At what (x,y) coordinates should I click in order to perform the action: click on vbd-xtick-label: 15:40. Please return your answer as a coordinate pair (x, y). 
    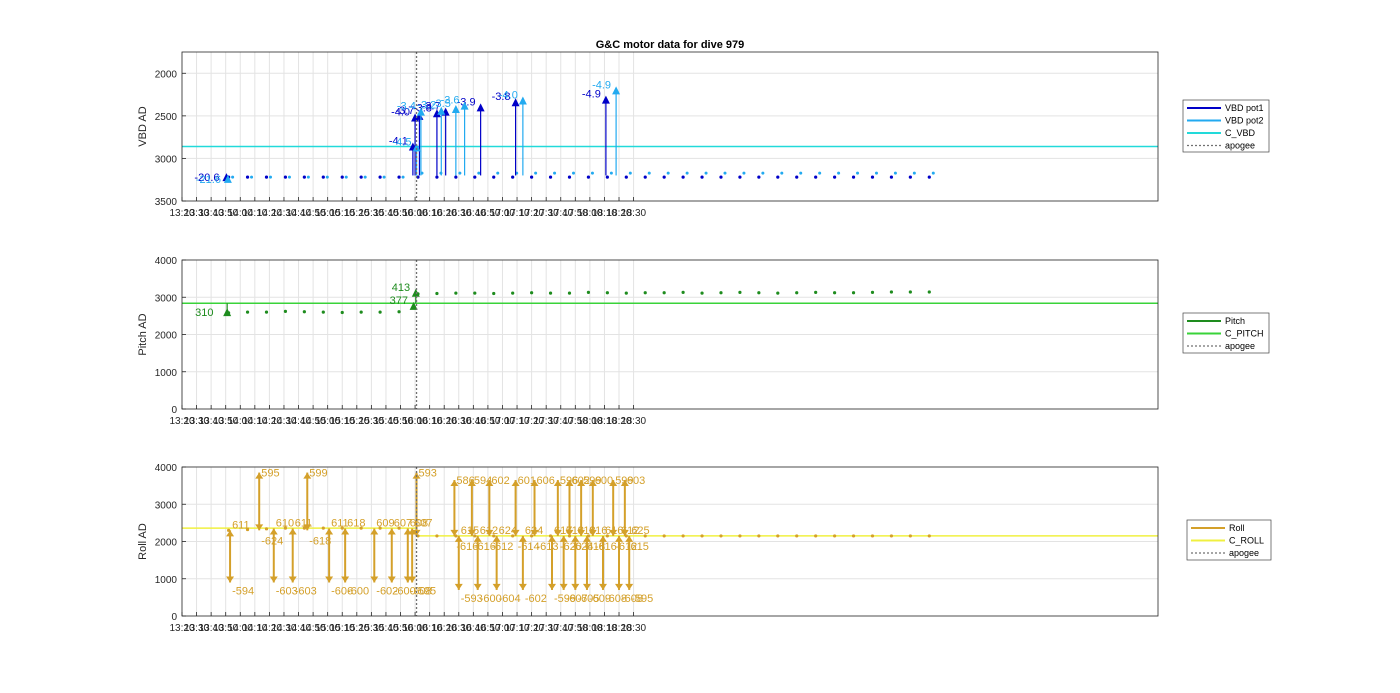
    Looking at the image, I should click on (385, 213).